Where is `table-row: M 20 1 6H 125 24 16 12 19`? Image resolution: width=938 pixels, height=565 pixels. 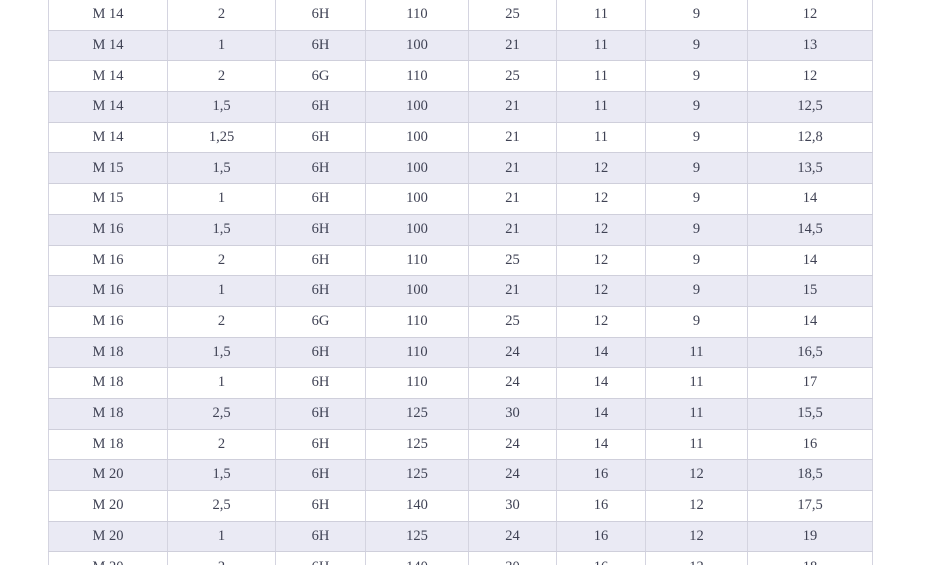
table-row: M 20 1 6H 125 24 16 12 19 is located at coordinates (460, 537).